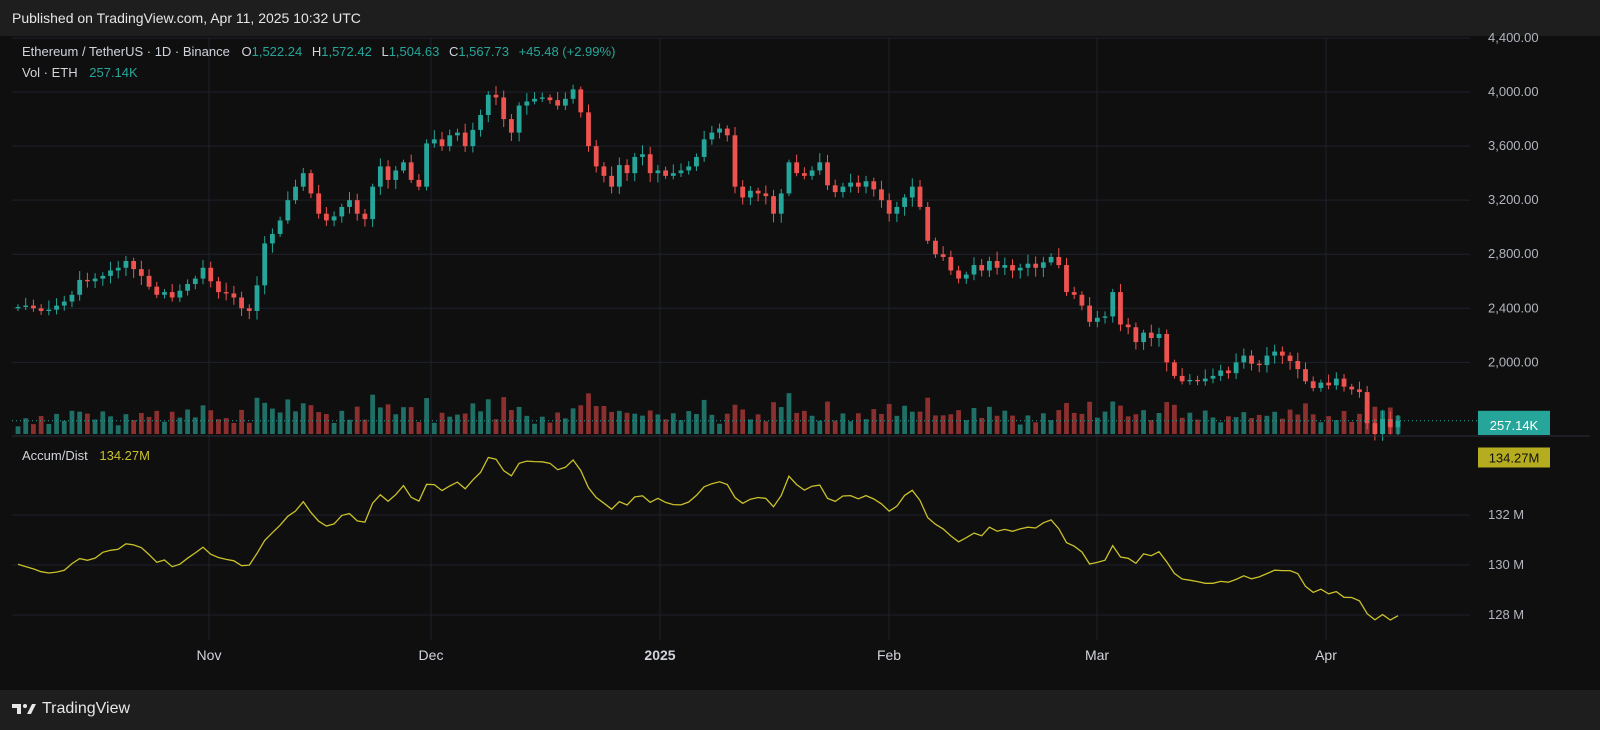 This screenshot has height=730, width=1600. Describe the element at coordinates (1513, 307) in the screenshot. I see `price-tick-label: 2,400.00` at that location.